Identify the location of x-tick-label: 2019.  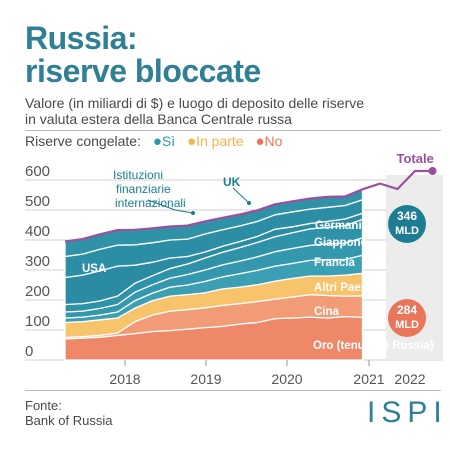
(205, 379).